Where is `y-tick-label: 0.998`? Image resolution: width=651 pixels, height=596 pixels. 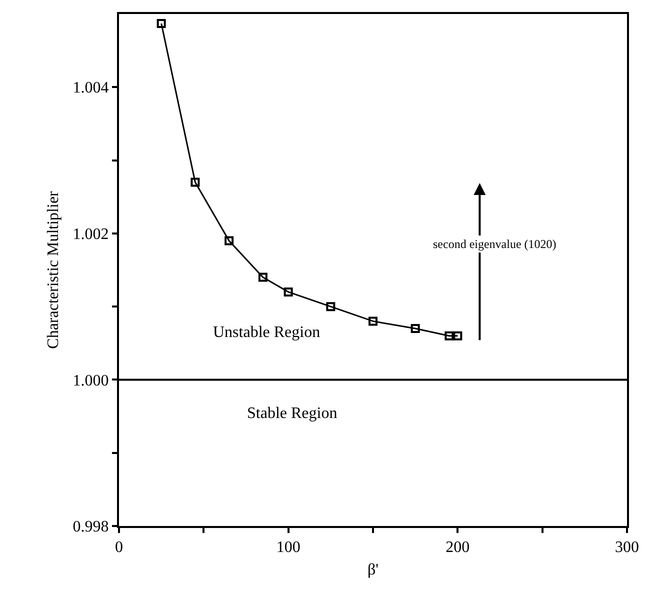
y-tick-label: 0.998 is located at coordinates (90, 527).